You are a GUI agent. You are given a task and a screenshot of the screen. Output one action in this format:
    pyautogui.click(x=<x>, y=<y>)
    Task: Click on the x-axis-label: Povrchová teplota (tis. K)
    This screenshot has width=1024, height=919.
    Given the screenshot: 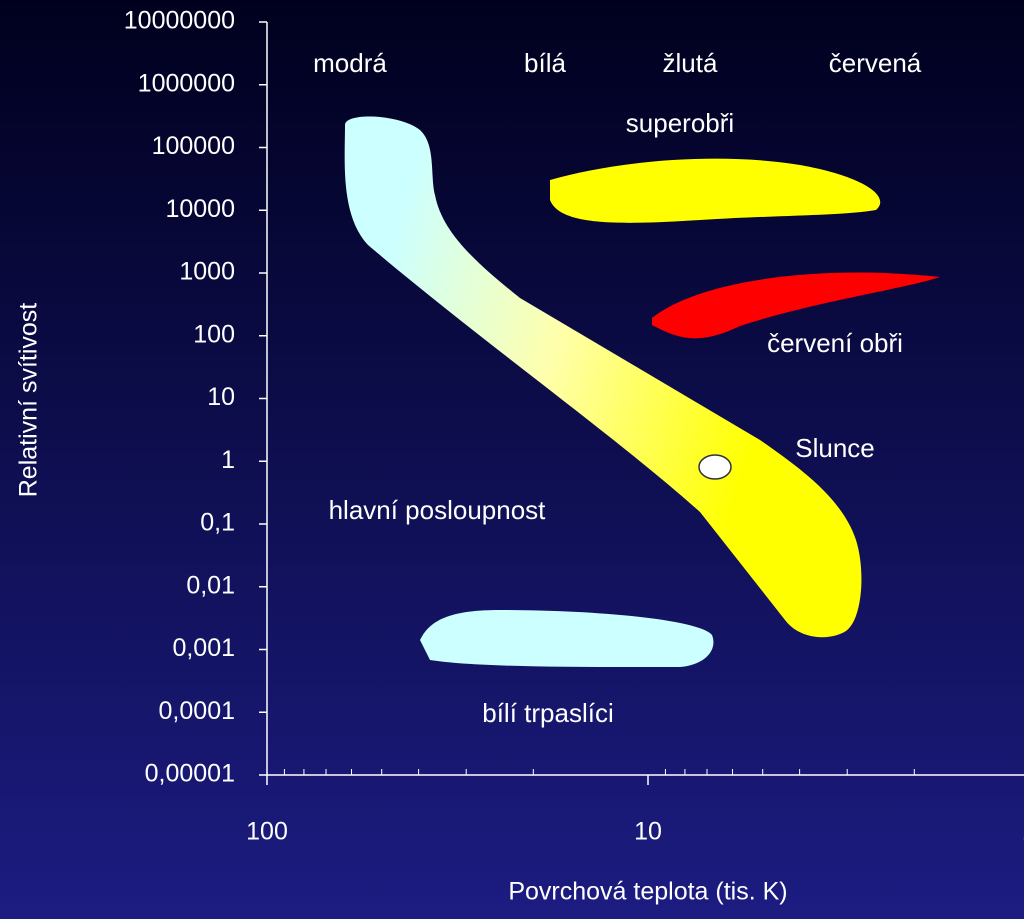 What is the action you would take?
    pyautogui.click(x=647, y=892)
    